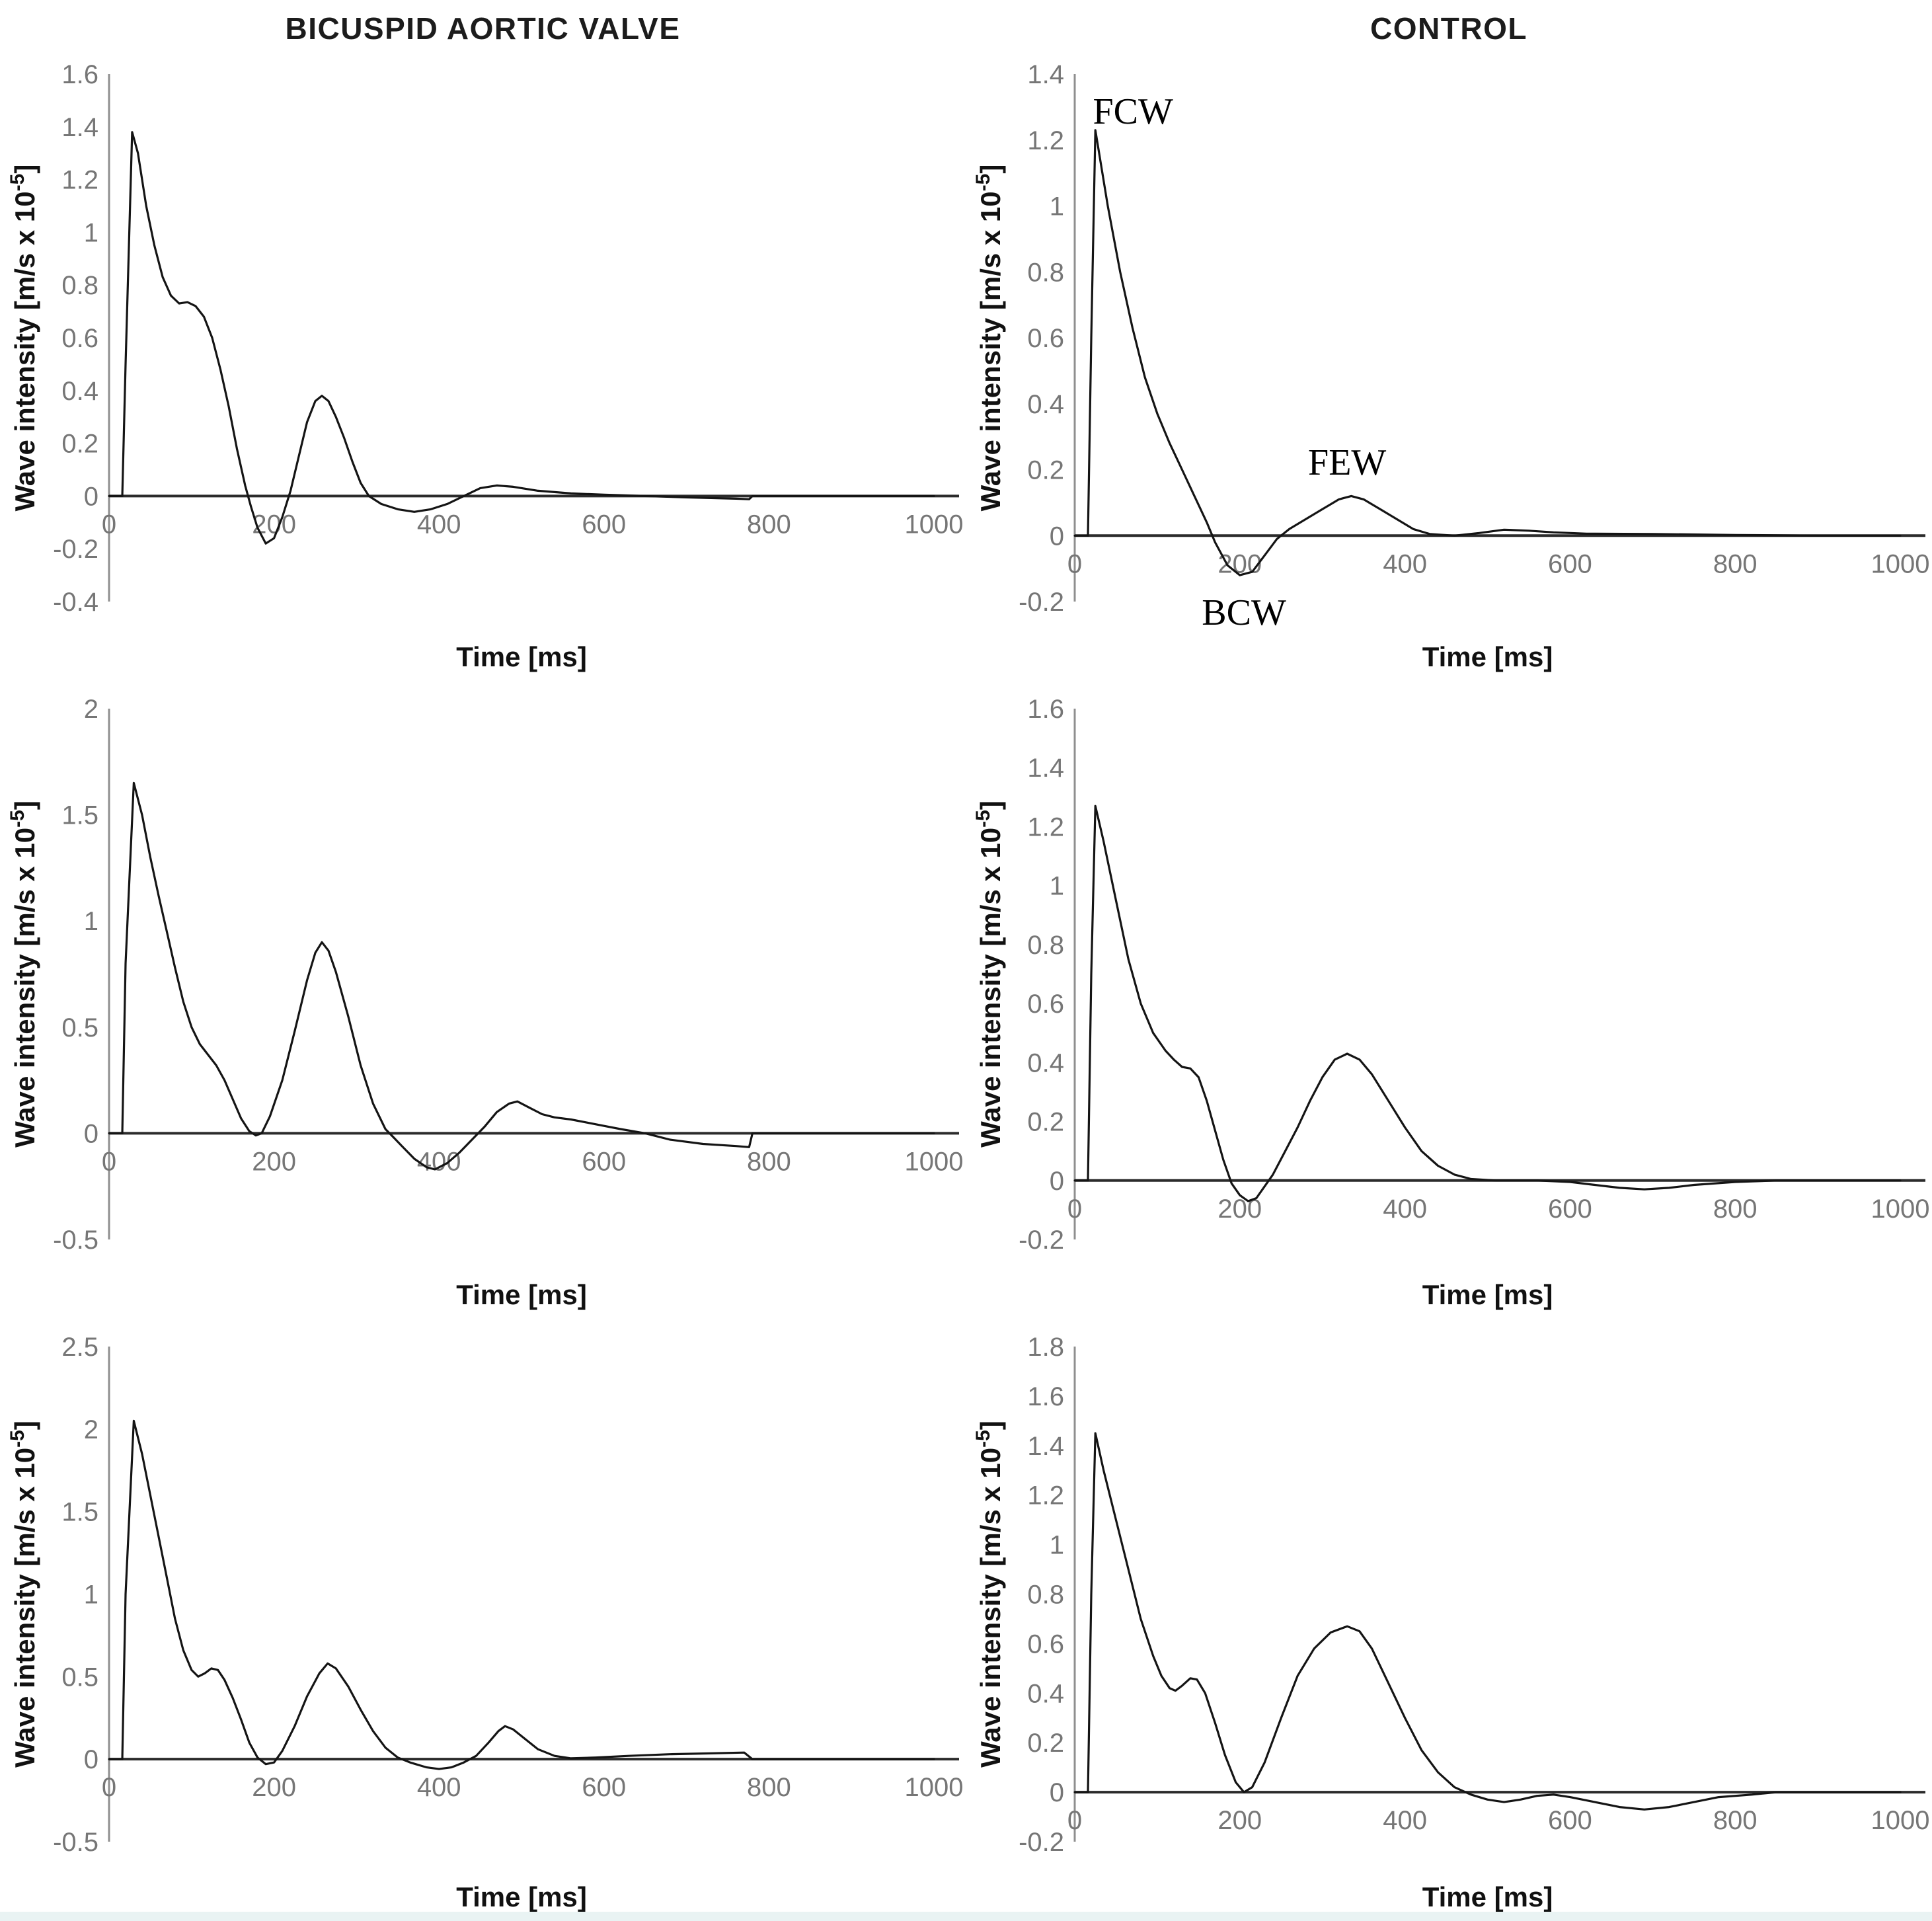 The width and height of the screenshot is (1932, 1921). I want to click on wave-annotation-few: FEW, so click(1347, 462).